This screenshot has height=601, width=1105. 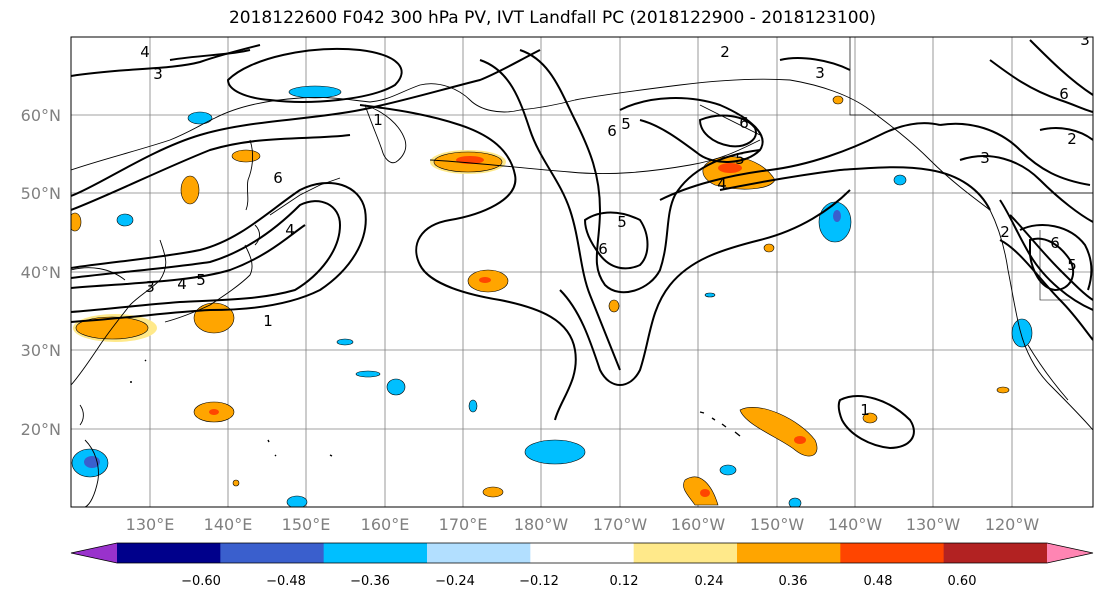 I want to click on lon-label: 160°W, so click(x=698, y=524).